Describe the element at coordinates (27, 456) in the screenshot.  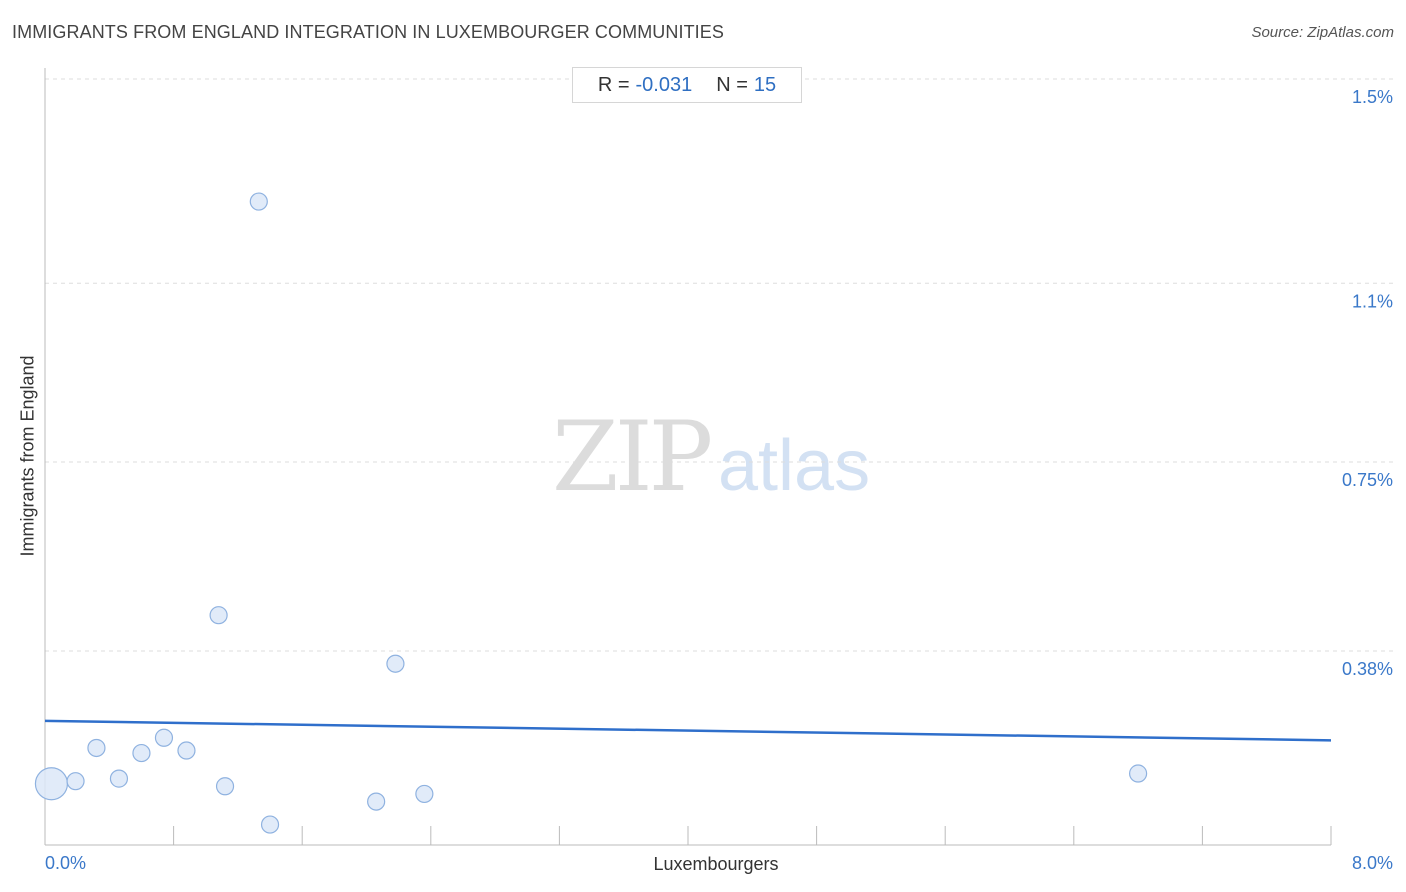
I see `y-axis-label: Immigrants from England` at that location.